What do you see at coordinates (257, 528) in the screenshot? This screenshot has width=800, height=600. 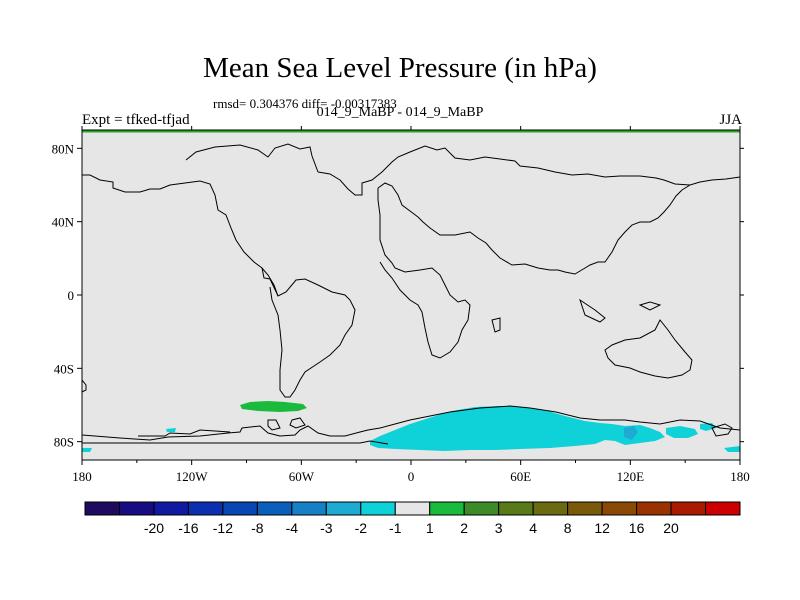 I see `colorbar-label: -8` at bounding box center [257, 528].